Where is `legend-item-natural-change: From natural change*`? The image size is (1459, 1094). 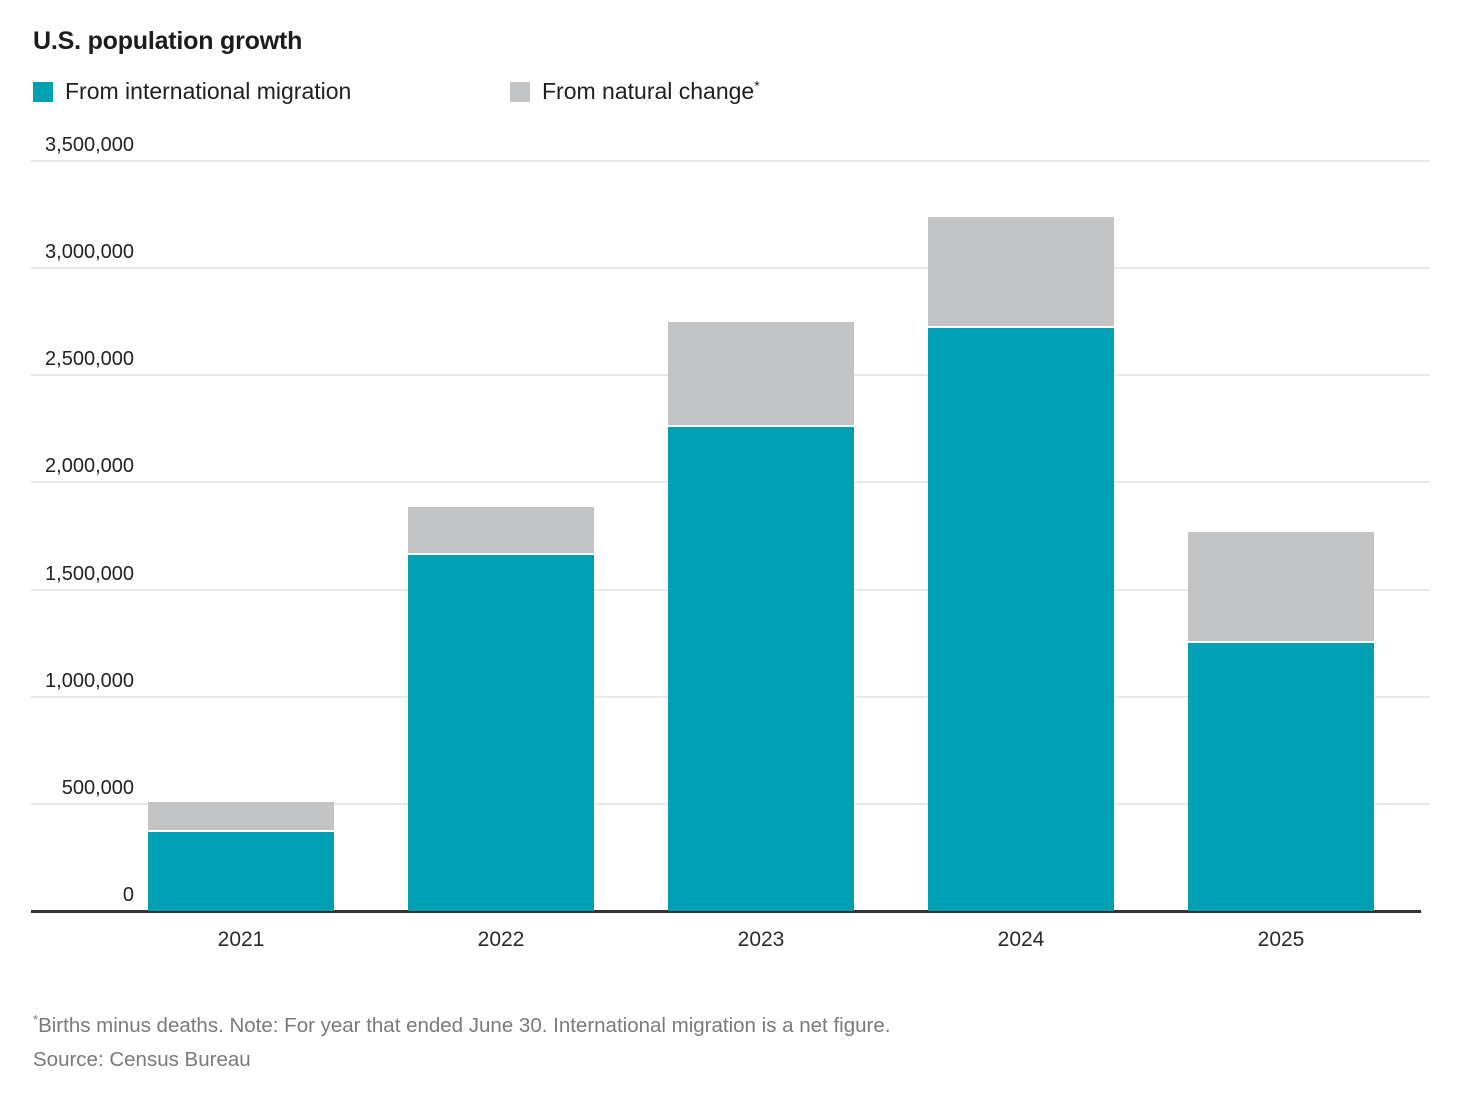
legend-item-natural-change: From natural change* is located at coordinates (635, 91).